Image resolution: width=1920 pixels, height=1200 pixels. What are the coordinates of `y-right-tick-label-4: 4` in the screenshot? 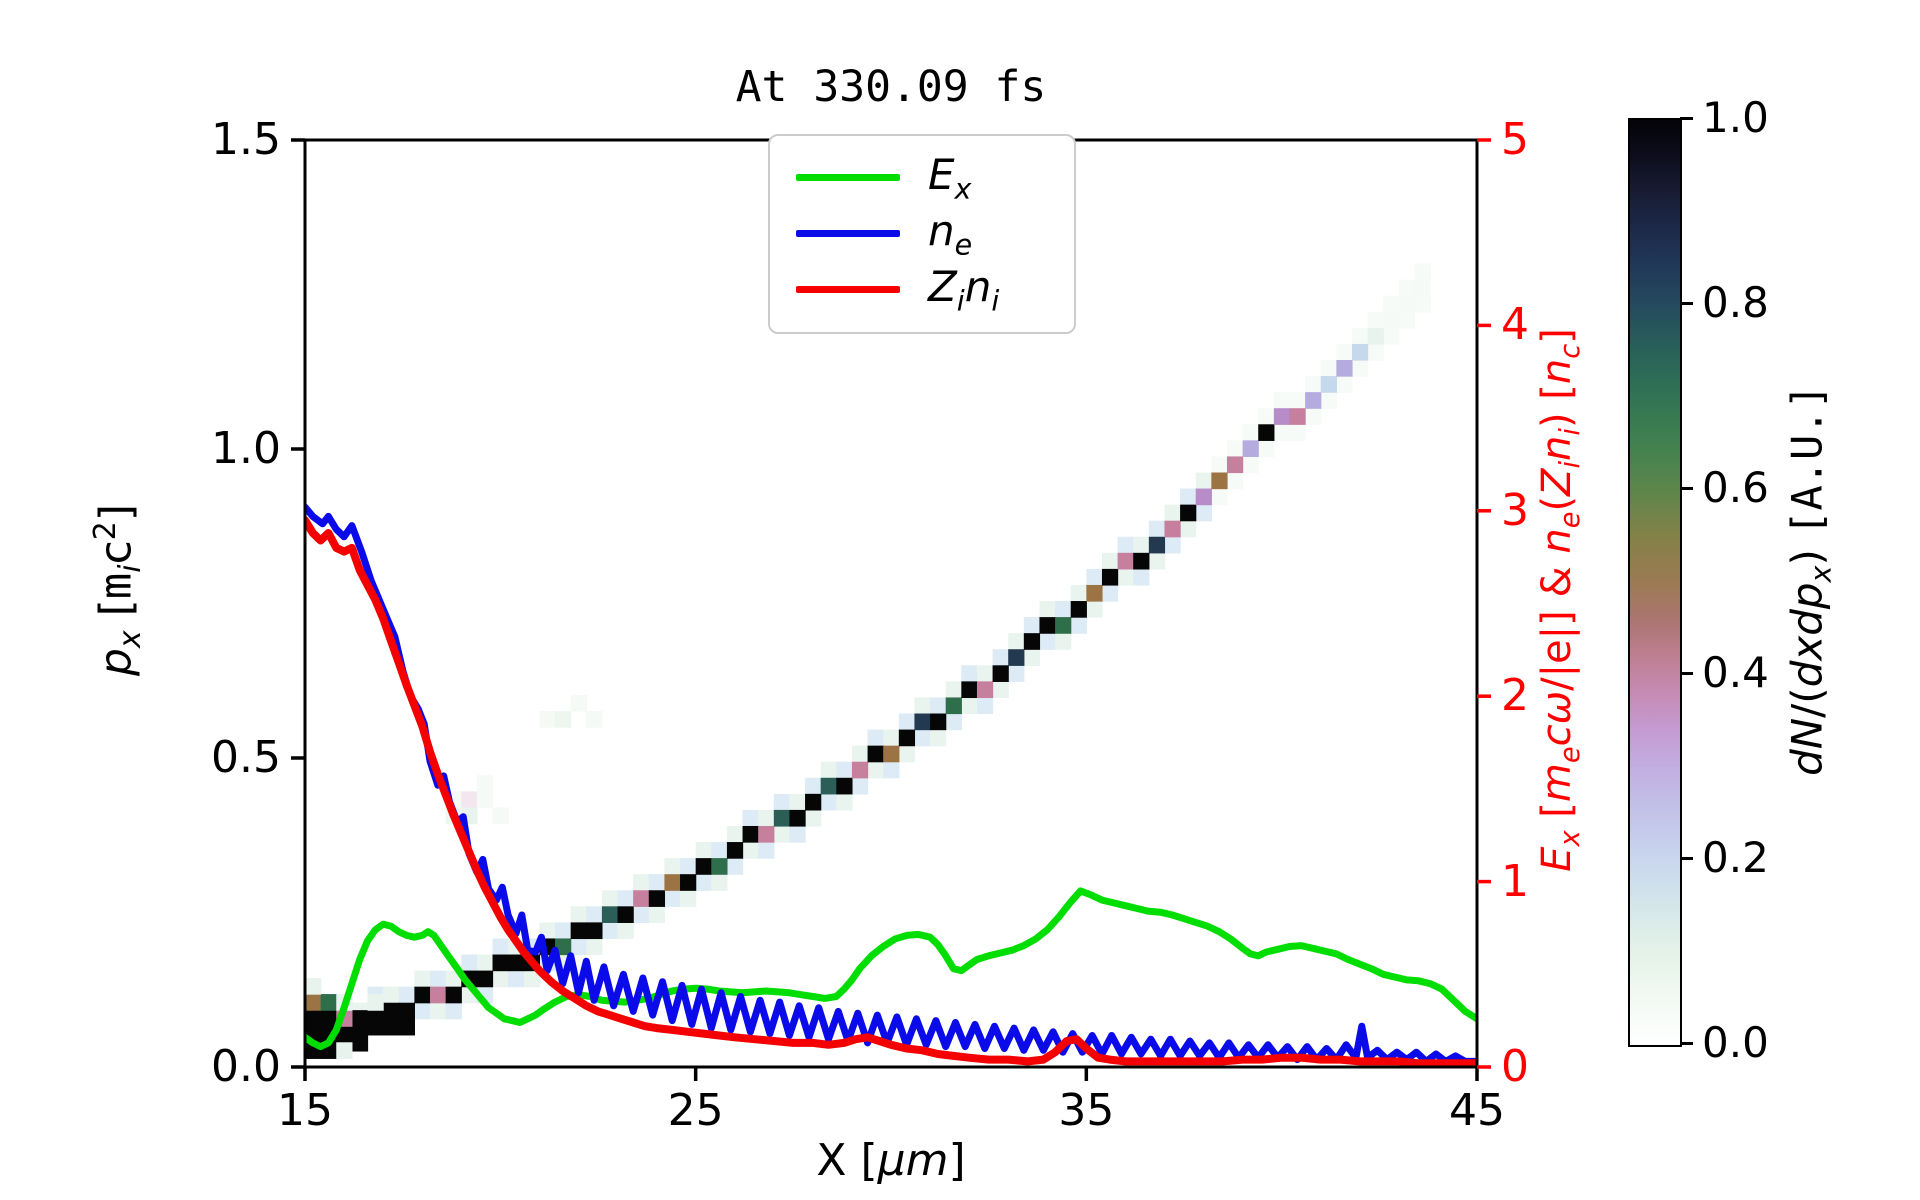 It's located at (1515, 325).